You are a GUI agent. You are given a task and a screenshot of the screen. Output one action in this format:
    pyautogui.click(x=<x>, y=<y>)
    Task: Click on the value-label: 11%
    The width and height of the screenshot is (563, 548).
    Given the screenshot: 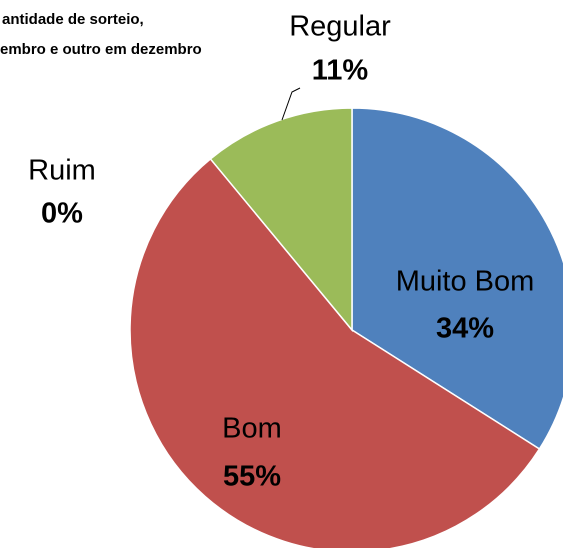 What is the action you would take?
    pyautogui.click(x=340, y=71)
    